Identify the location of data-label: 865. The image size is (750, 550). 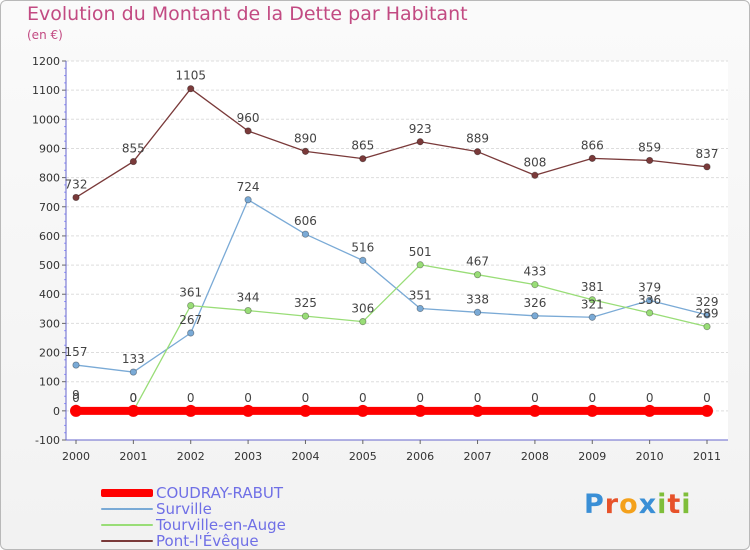
(362, 146).